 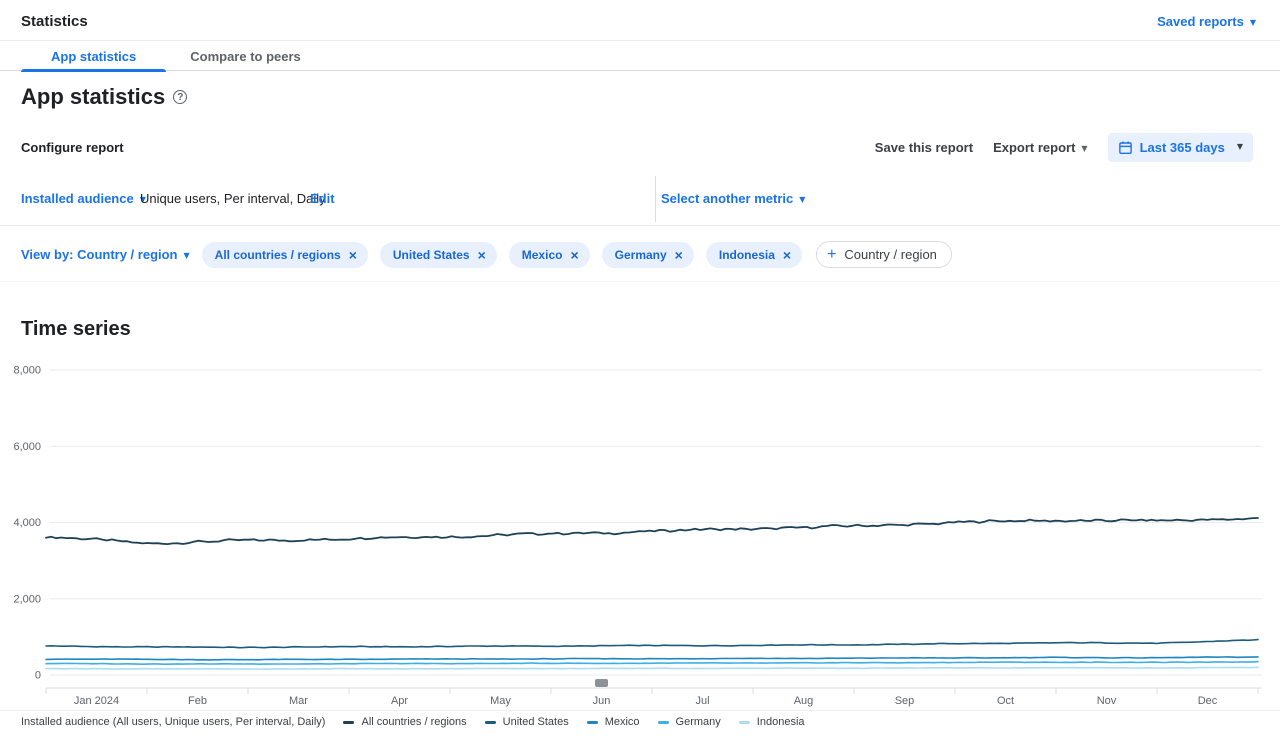 I want to click on legend-item-united-states: United States, so click(x=526, y=722).